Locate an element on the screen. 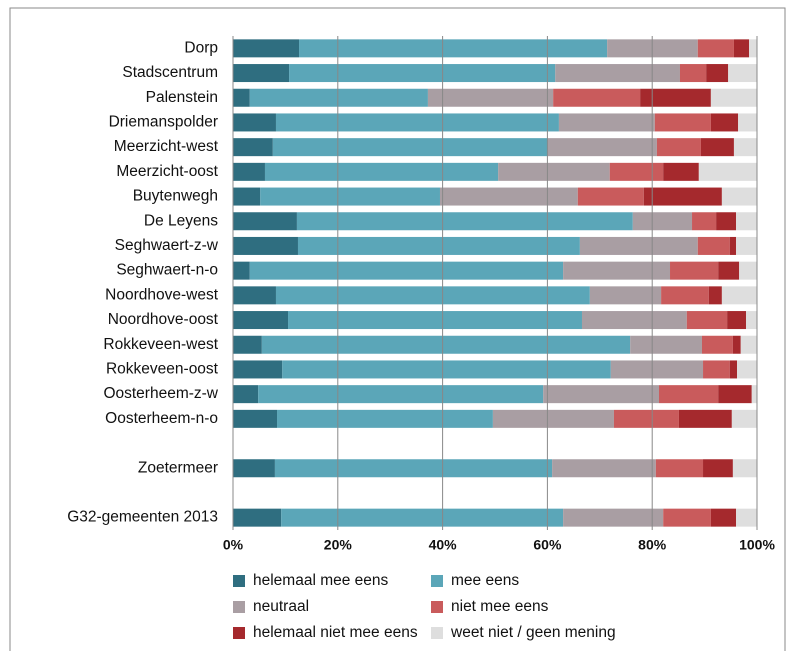 This screenshot has height=651, width=793. category-label: Dorp is located at coordinates (201, 47).